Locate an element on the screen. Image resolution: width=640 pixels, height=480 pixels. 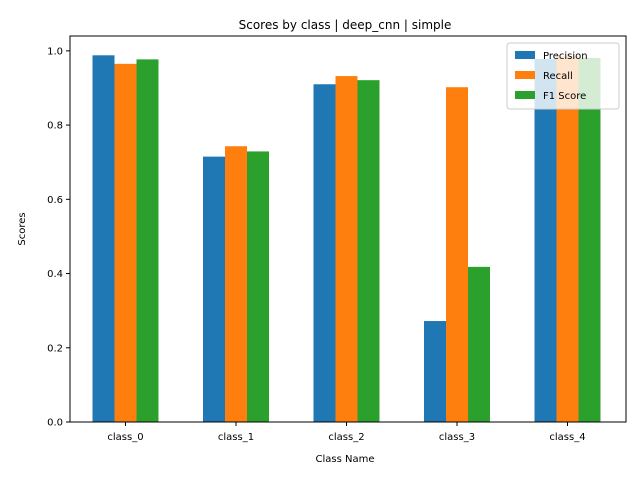
y-tick-label: 0.6 is located at coordinates (55, 200).